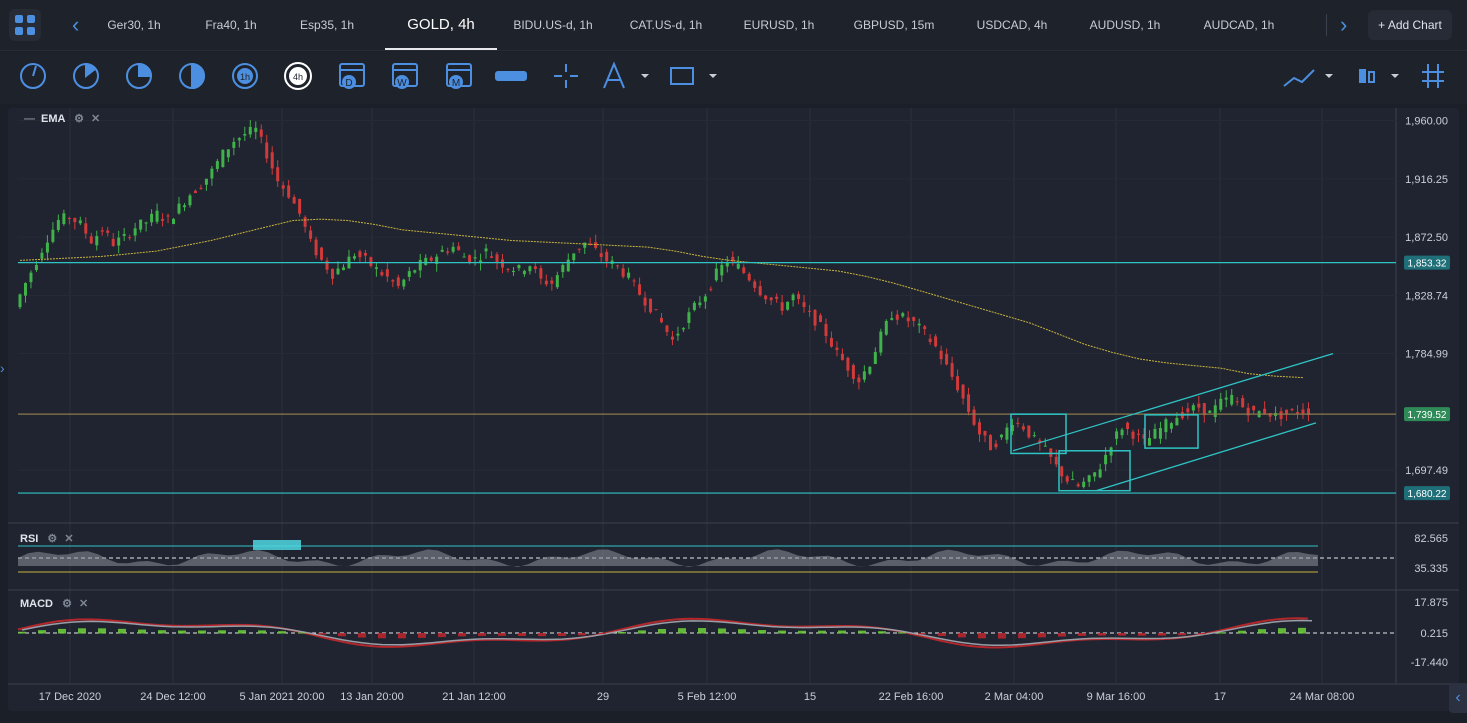 This screenshot has height=723, width=1467. Describe the element at coordinates (25, 25) in the screenshot. I see `layout-grid-icon` at that location.